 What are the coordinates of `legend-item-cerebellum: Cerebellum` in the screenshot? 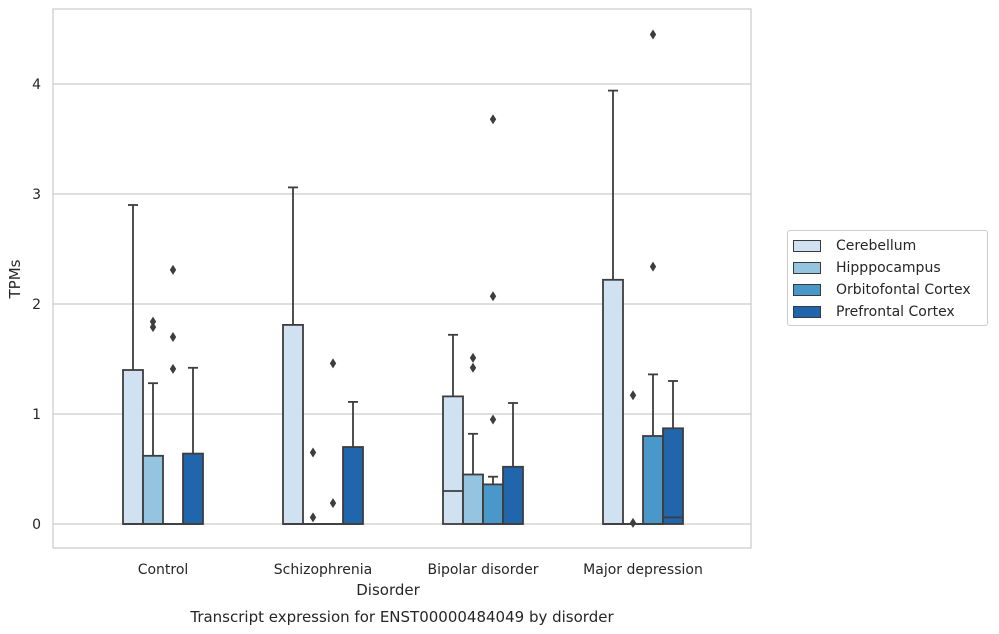 It's located at (854, 246).